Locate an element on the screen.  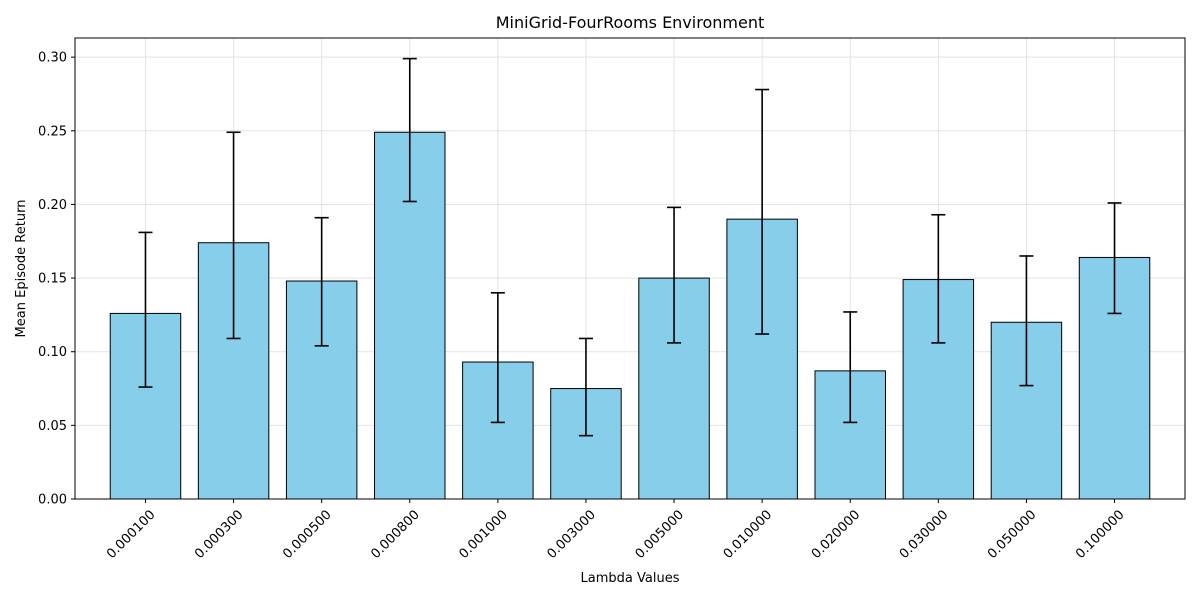
error-bar-0.000800 is located at coordinates (409, 130).